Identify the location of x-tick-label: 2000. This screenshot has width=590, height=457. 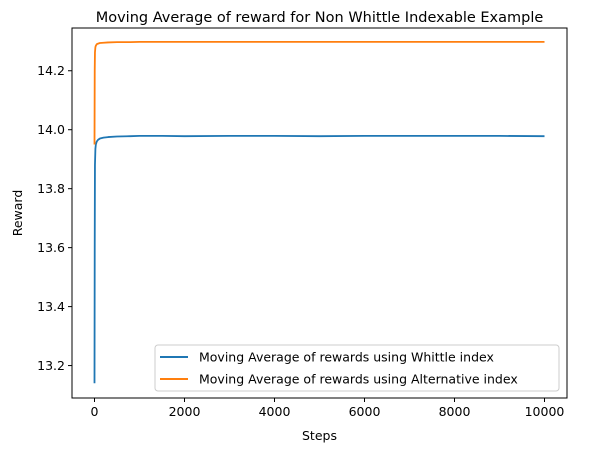
(185, 411).